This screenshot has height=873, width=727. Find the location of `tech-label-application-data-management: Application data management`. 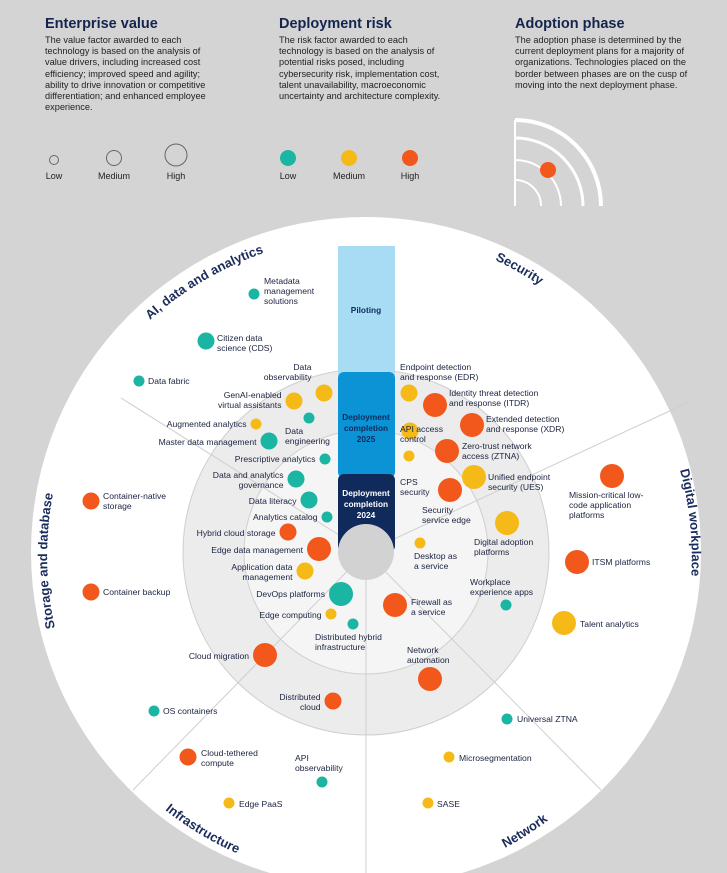

tech-label-application-data-management: Application data management is located at coordinates (261, 572).